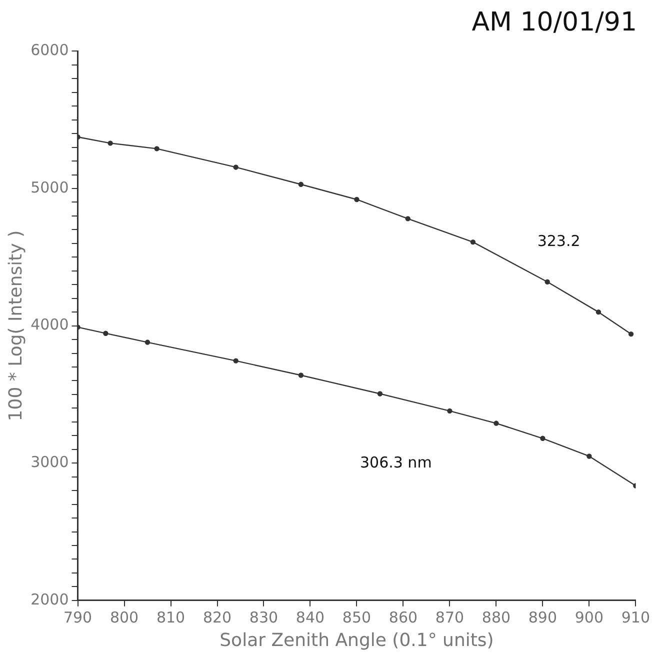 Image resolution: width=653 pixels, height=656 pixels. I want to click on x-tick-label: 790, so click(77, 617).